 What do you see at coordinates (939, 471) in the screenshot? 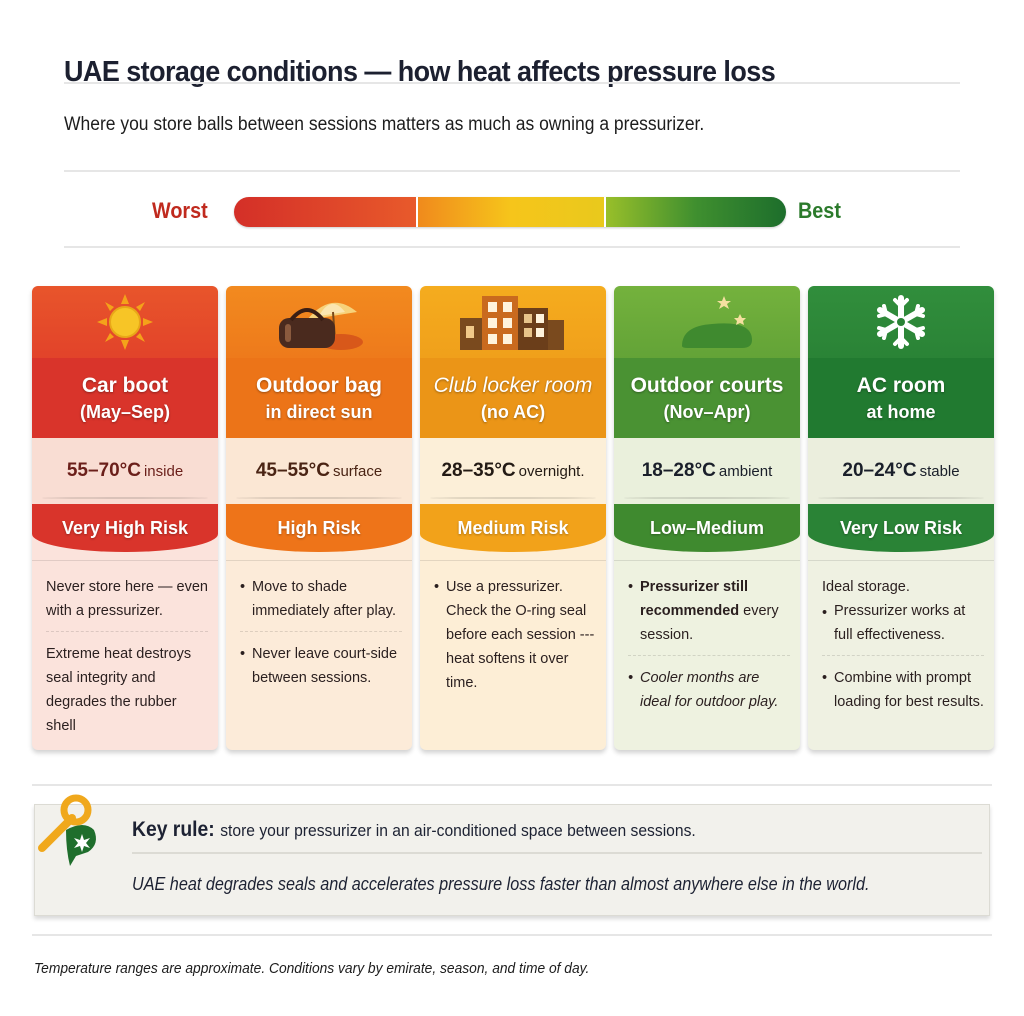
I see `temperature-note: stable` at bounding box center [939, 471].